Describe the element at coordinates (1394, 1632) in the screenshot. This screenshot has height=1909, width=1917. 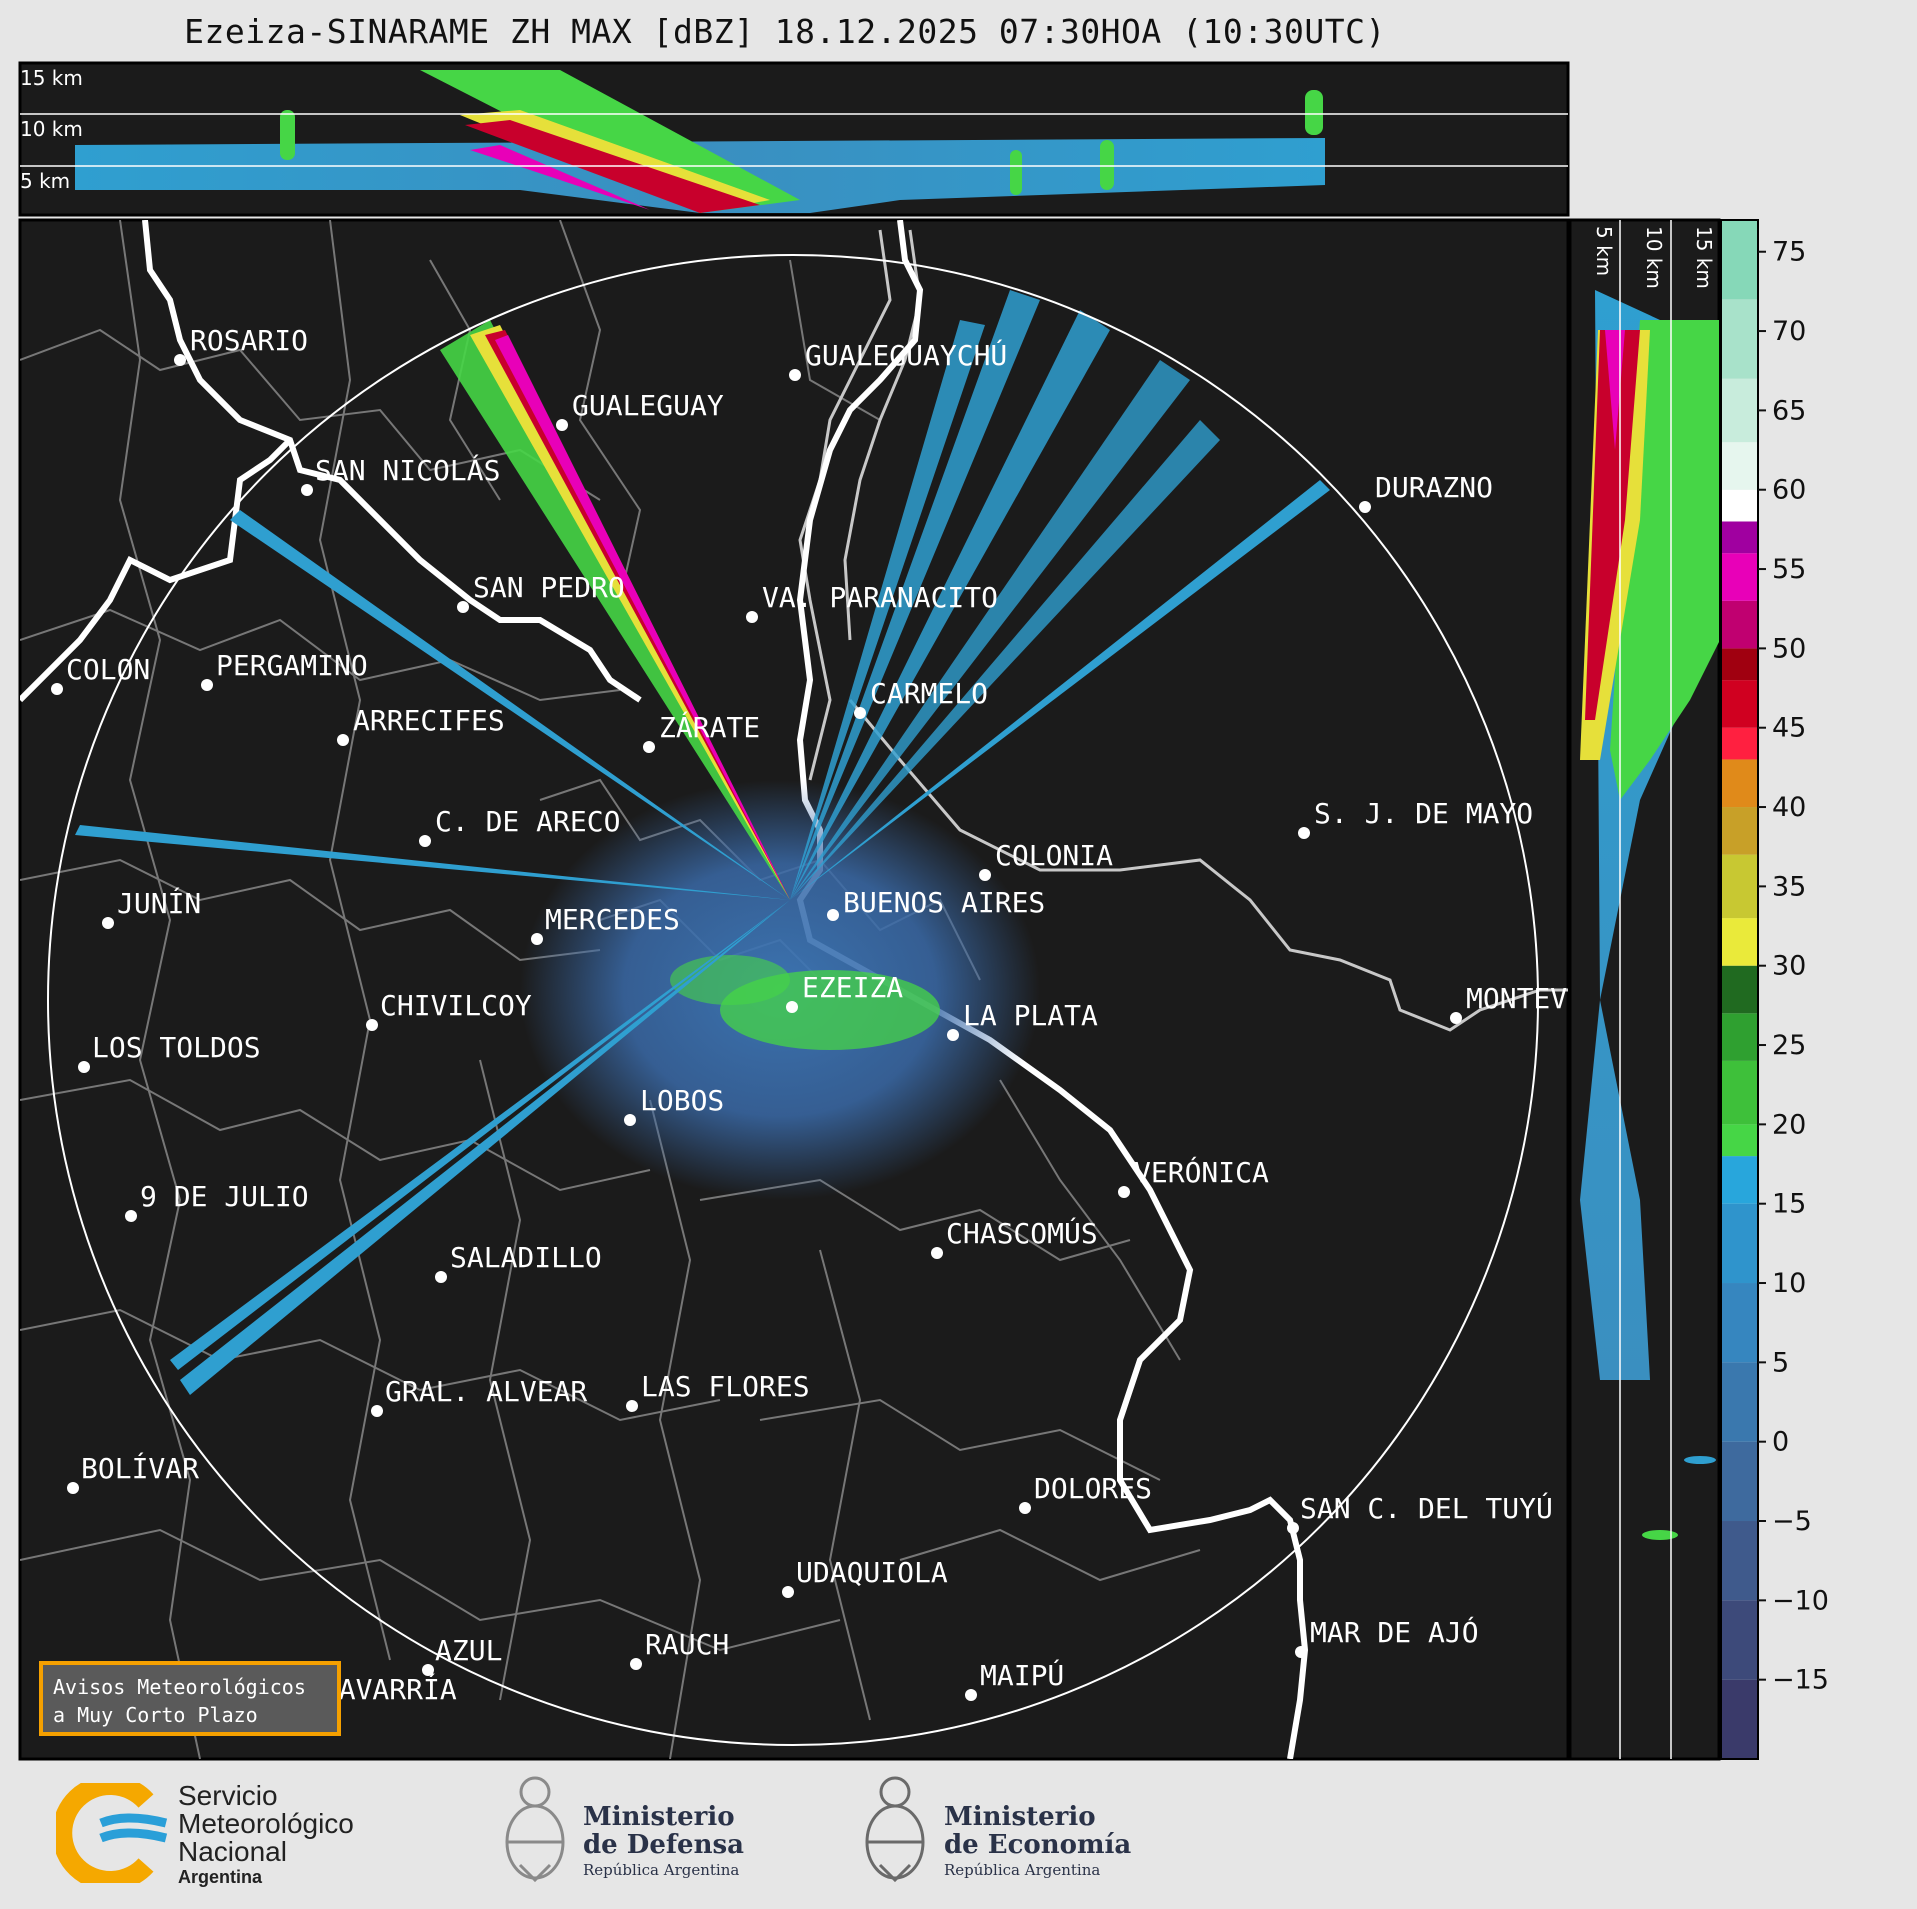
I see `city-label: MAR DE AJÓ` at that location.